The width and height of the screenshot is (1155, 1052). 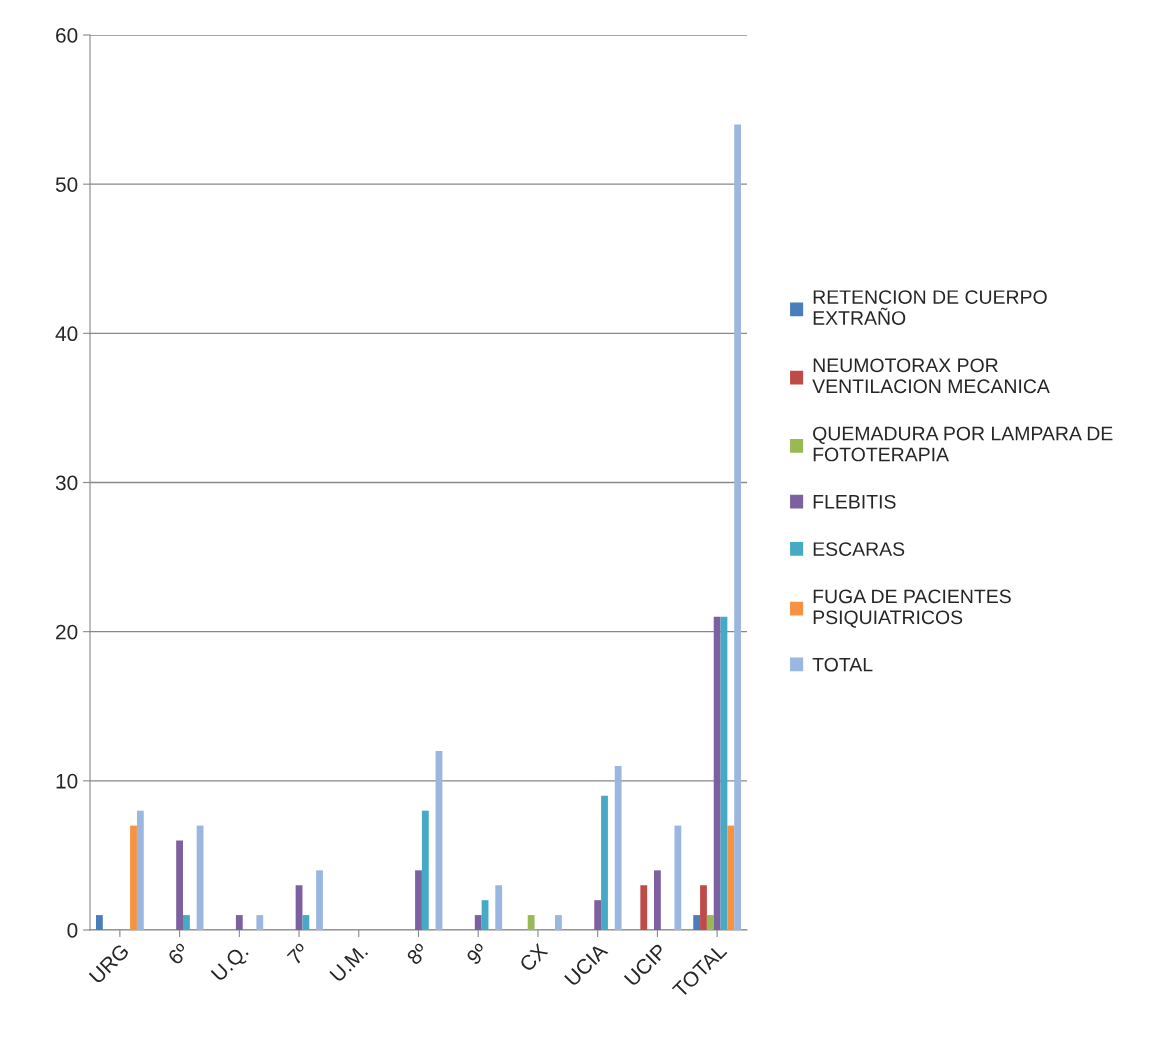 What do you see at coordinates (912, 608) in the screenshot?
I see `legend-label: FUGA DE PACIENTES PSIQUIATRICOS` at bounding box center [912, 608].